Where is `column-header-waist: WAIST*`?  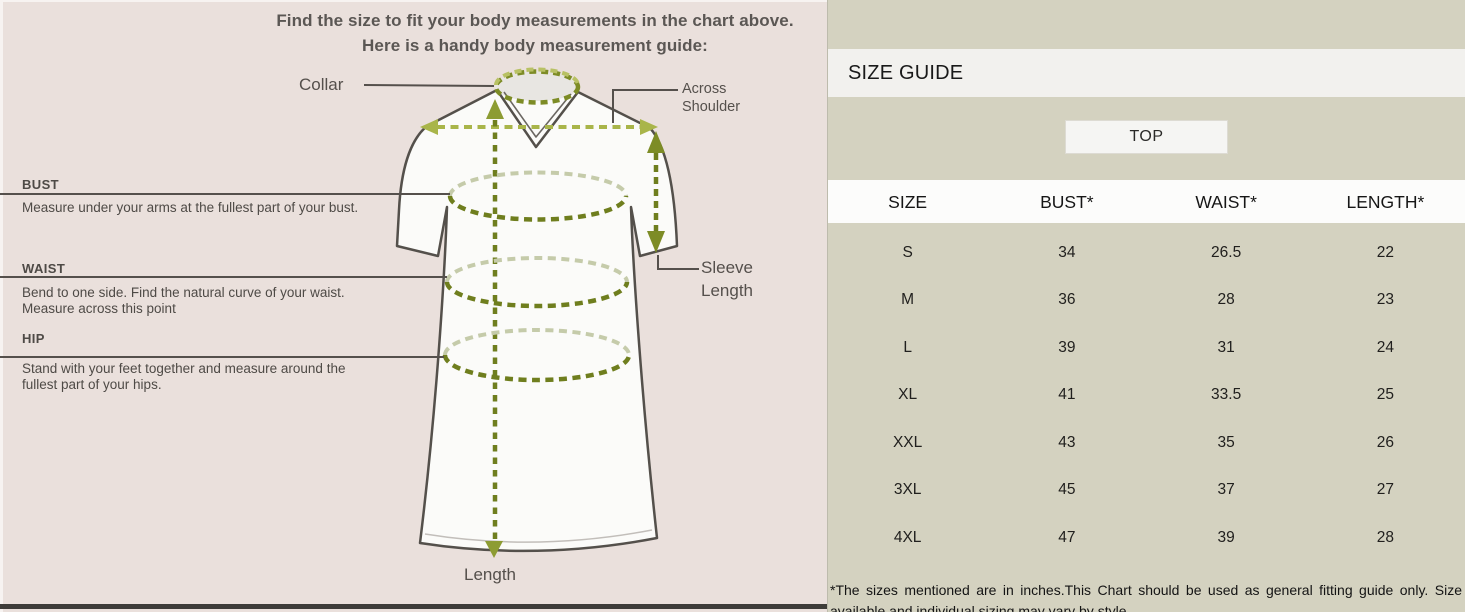 column-header-waist: WAIST* is located at coordinates (1226, 202).